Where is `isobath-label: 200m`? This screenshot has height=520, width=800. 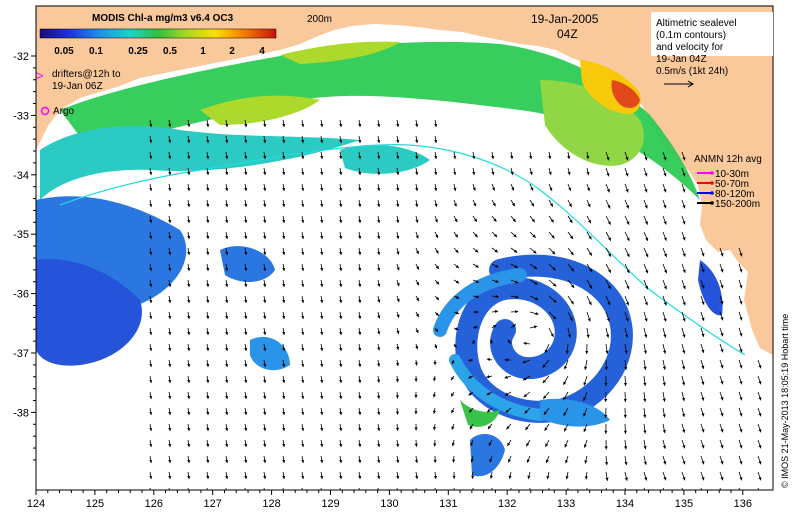 isobath-label: 200m is located at coordinates (319, 19).